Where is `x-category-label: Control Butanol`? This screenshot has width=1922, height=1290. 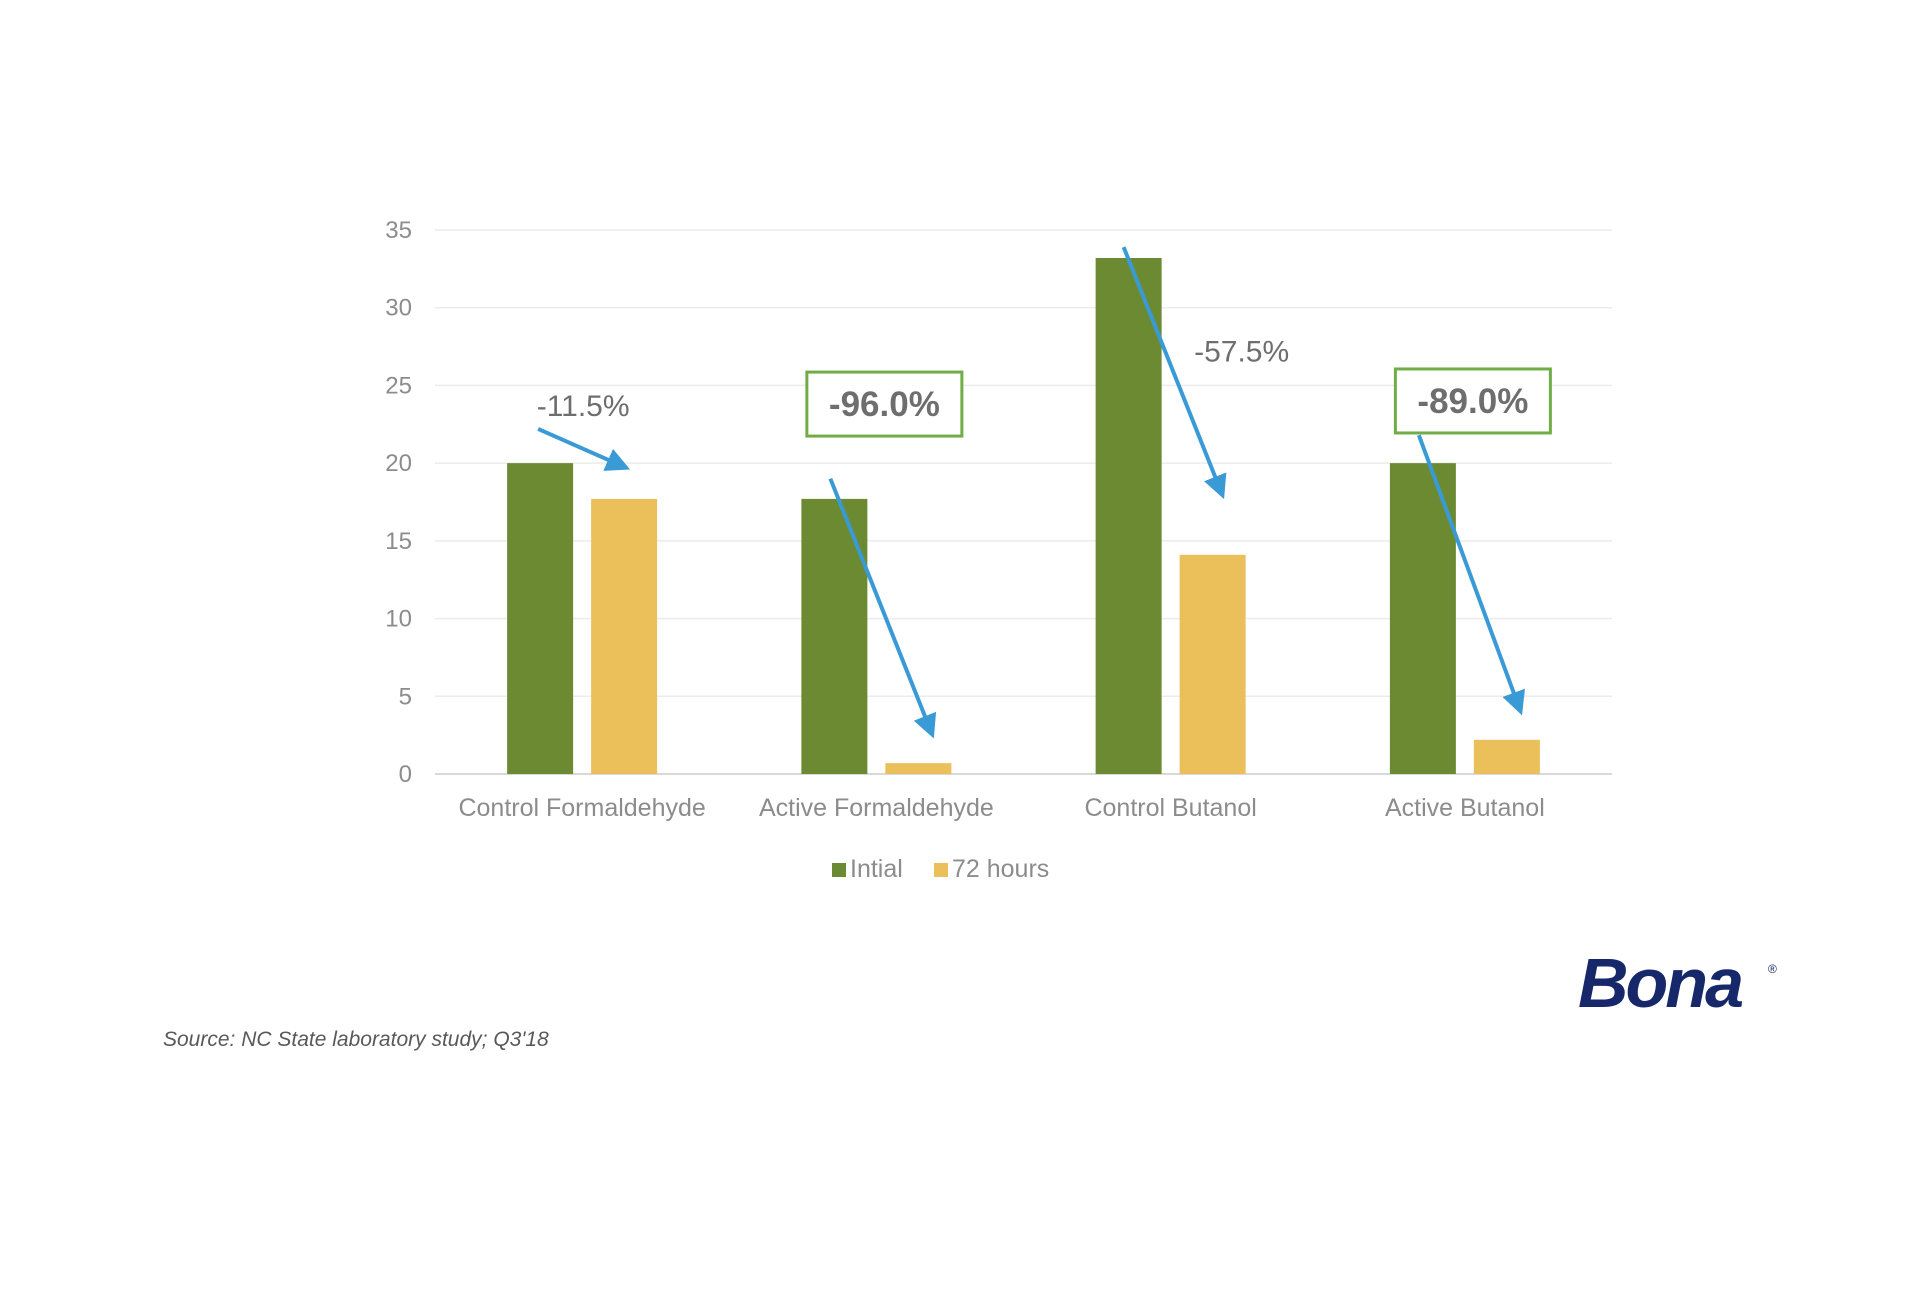
x-category-label: Control Butanol is located at coordinates (1170, 808).